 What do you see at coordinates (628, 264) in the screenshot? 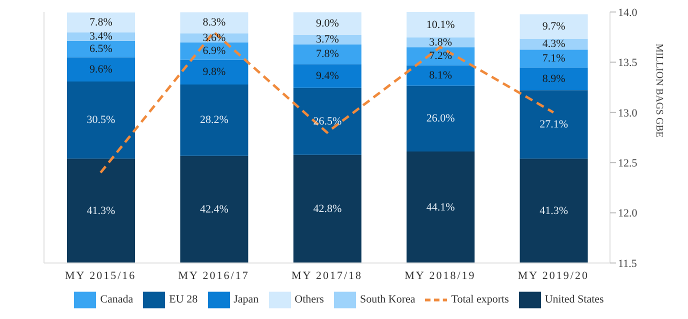
I see `y2-tick-label: 11.5` at bounding box center [628, 264].